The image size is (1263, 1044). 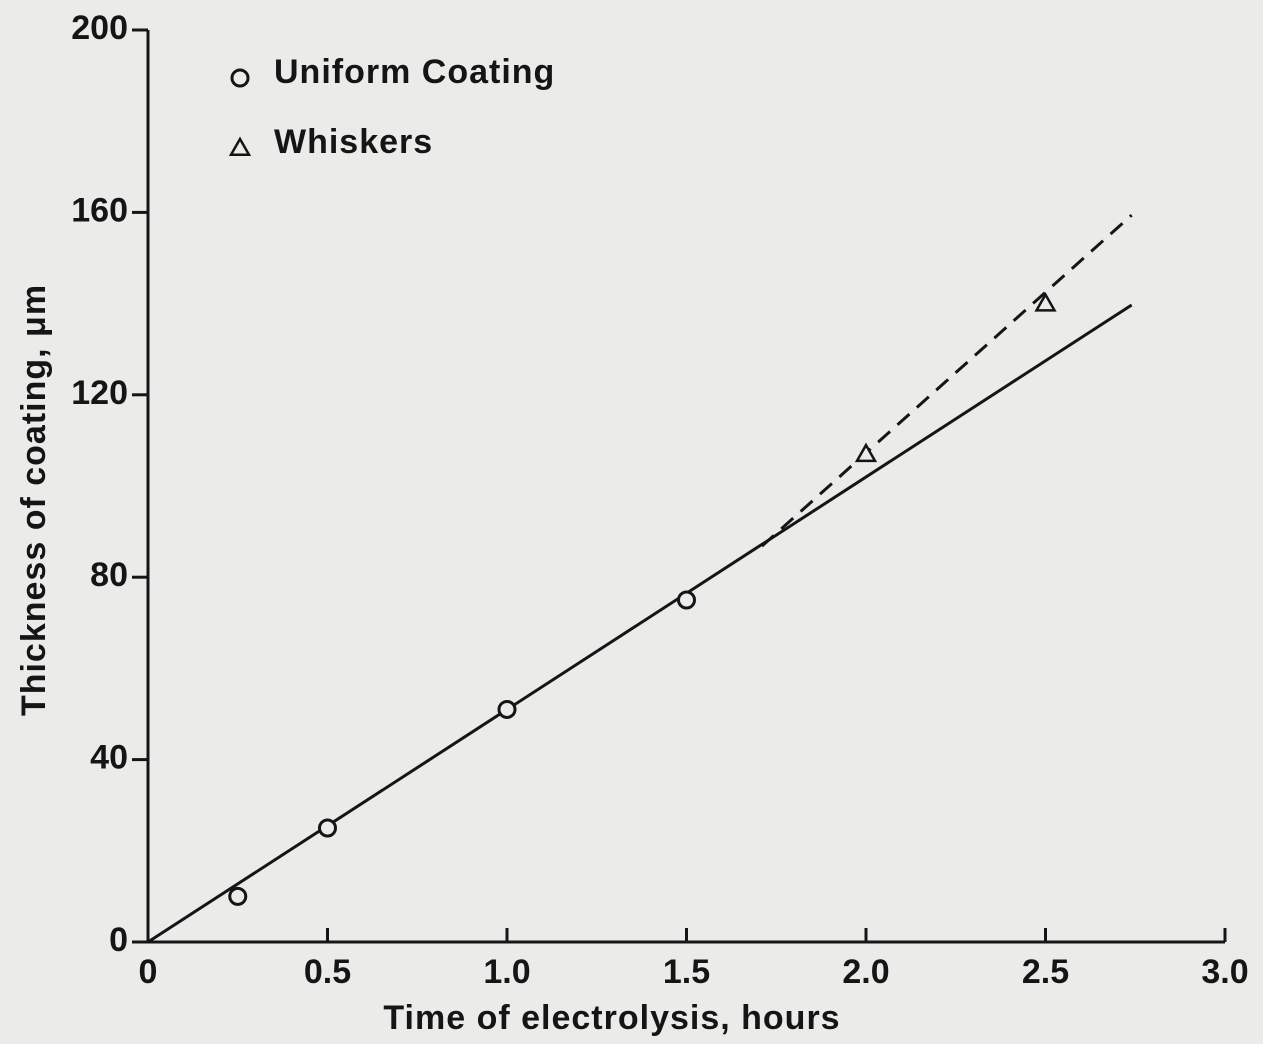 I want to click on y-tick-label: 80, so click(x=109, y=575).